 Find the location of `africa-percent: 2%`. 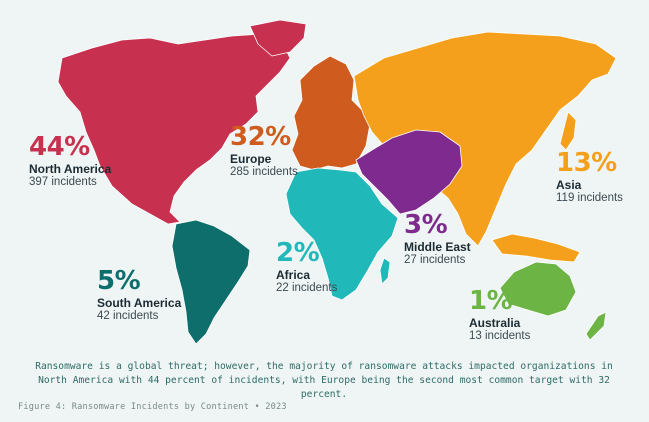

africa-percent: 2% is located at coordinates (298, 253).